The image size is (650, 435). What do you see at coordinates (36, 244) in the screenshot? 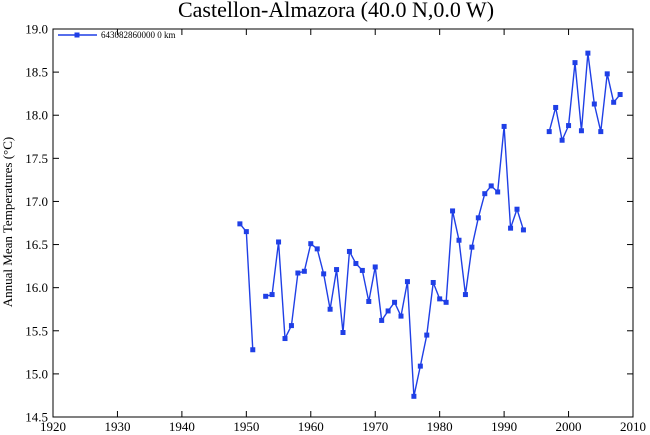
I see `y-tick-label: 16.5` at bounding box center [36, 244].